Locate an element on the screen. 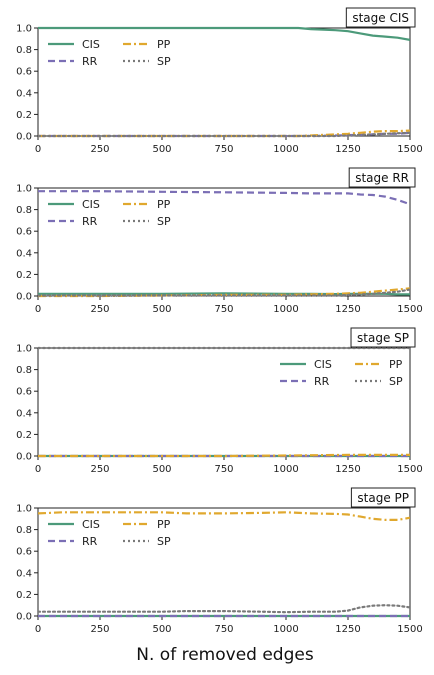  series-line-cis is located at coordinates (224, 33).